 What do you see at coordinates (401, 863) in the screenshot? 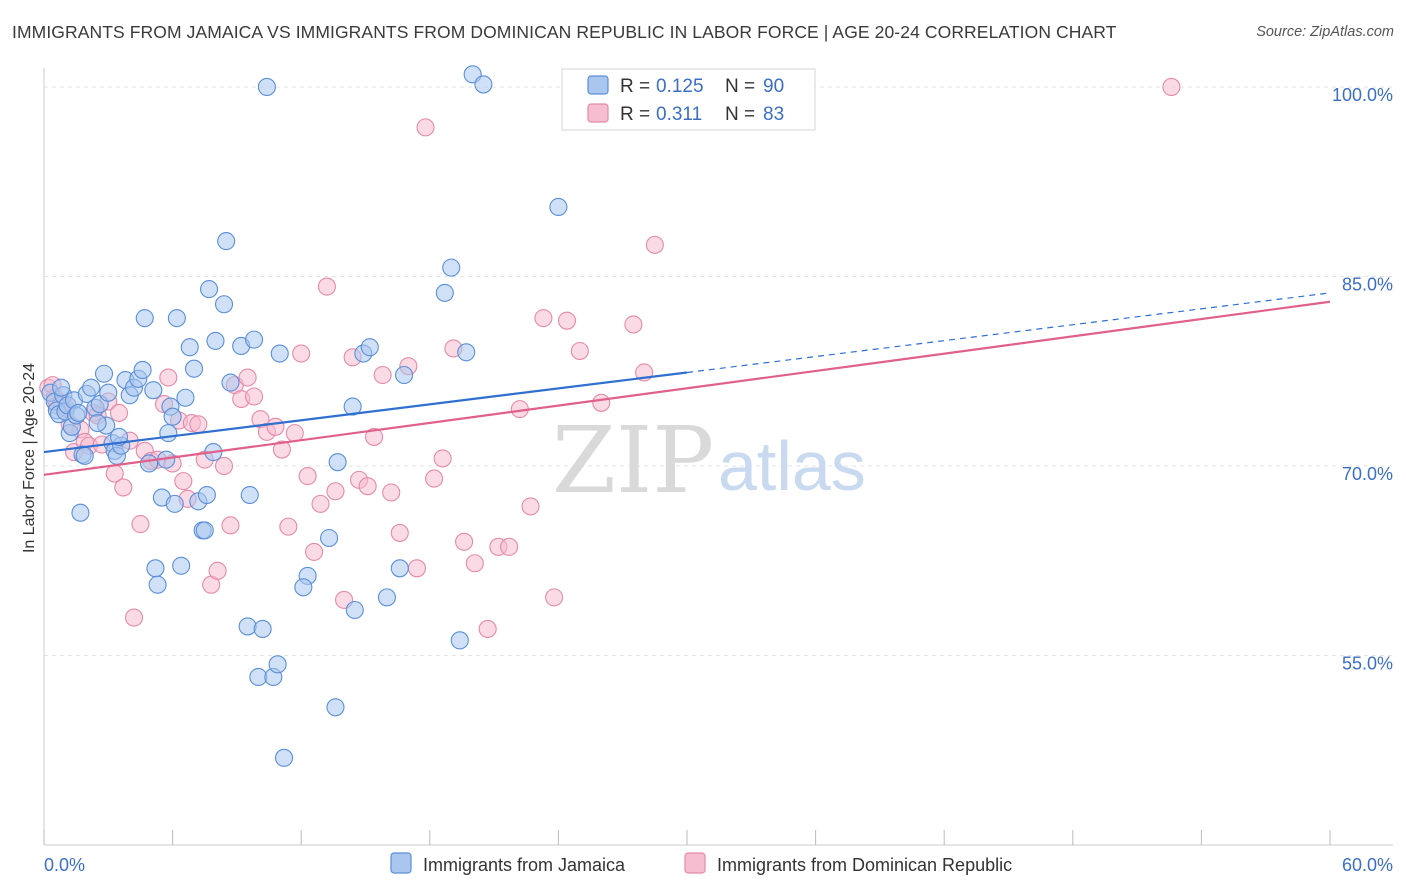
I see `bottom-legend-swatch-jamaica` at bounding box center [401, 863].